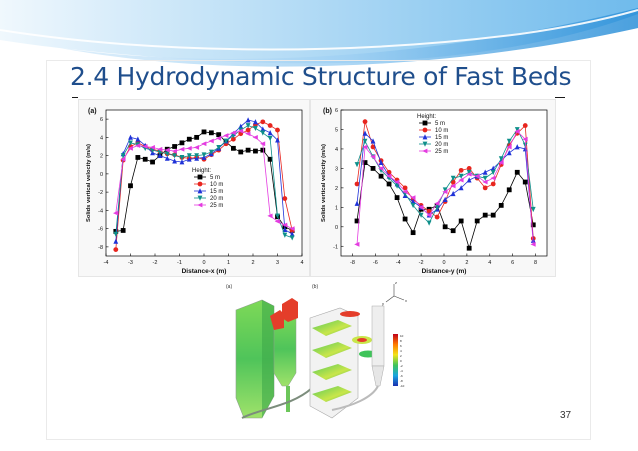 The image size is (638, 451). I want to click on series-25m, so click(204, 180).